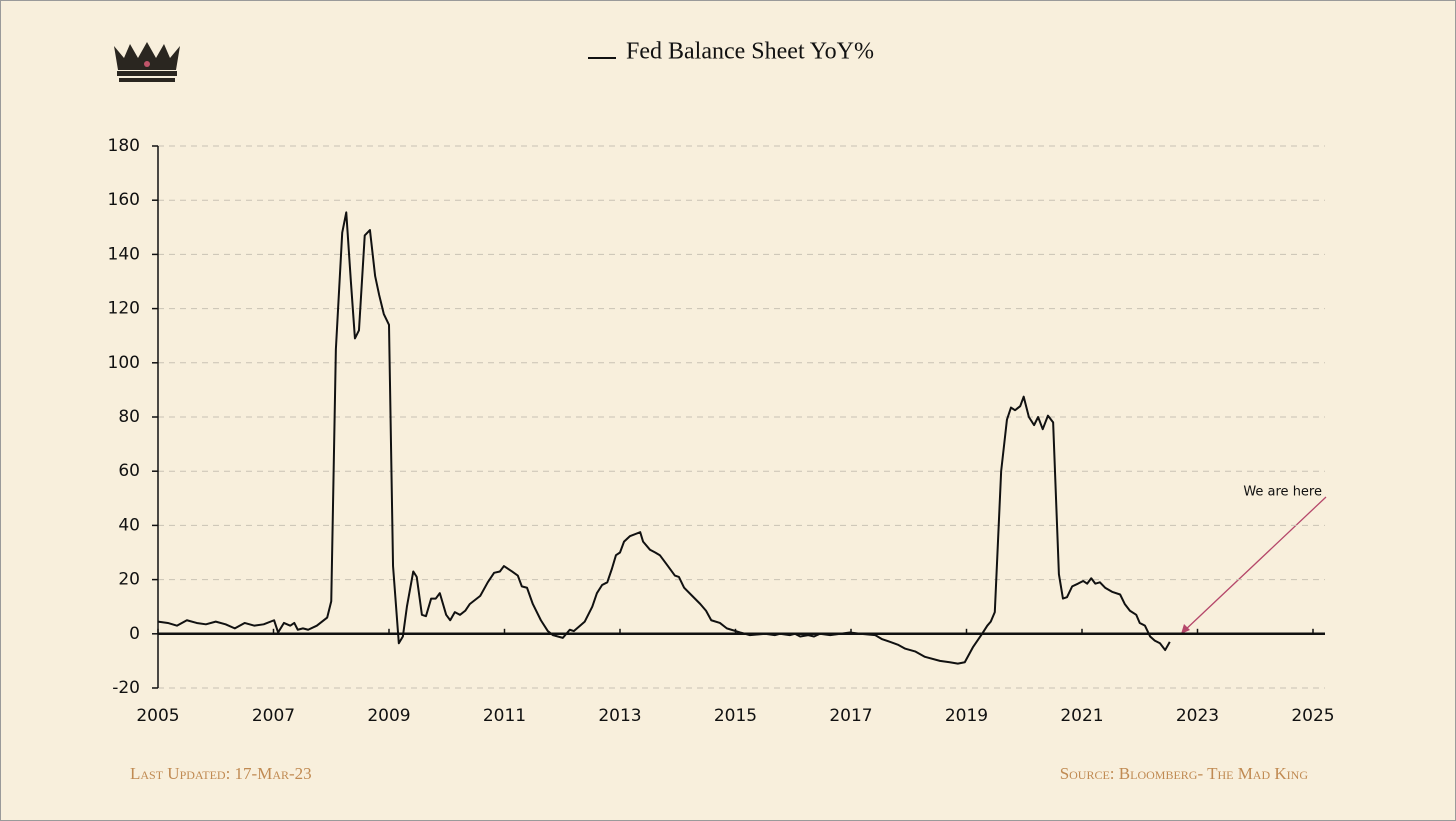 Image resolution: width=1456 pixels, height=821 pixels. What do you see at coordinates (619, 716) in the screenshot?
I see `x-tick-label: 2013` at bounding box center [619, 716].